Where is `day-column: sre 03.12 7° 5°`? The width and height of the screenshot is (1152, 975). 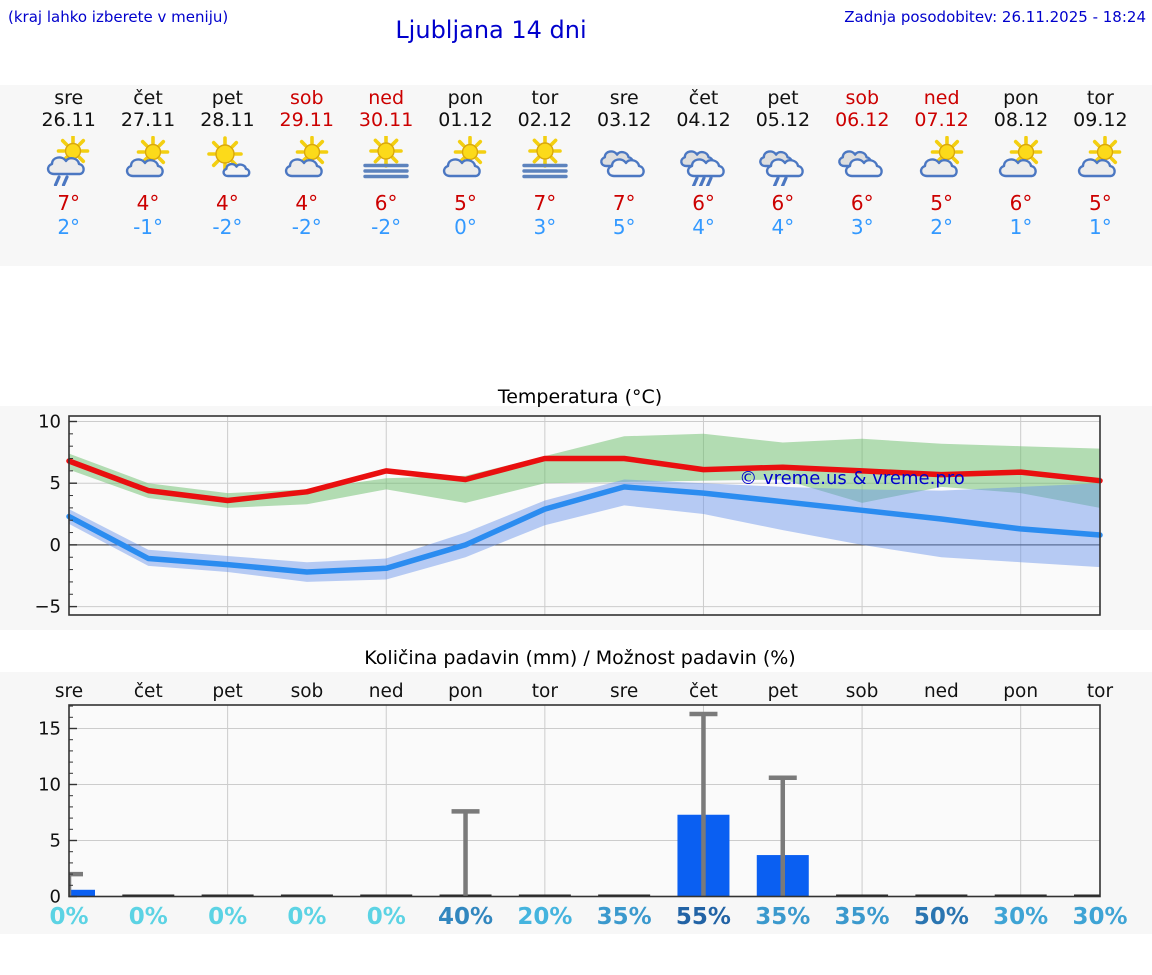 day-column: sre 03.12 7° 5° is located at coordinates (624, 163).